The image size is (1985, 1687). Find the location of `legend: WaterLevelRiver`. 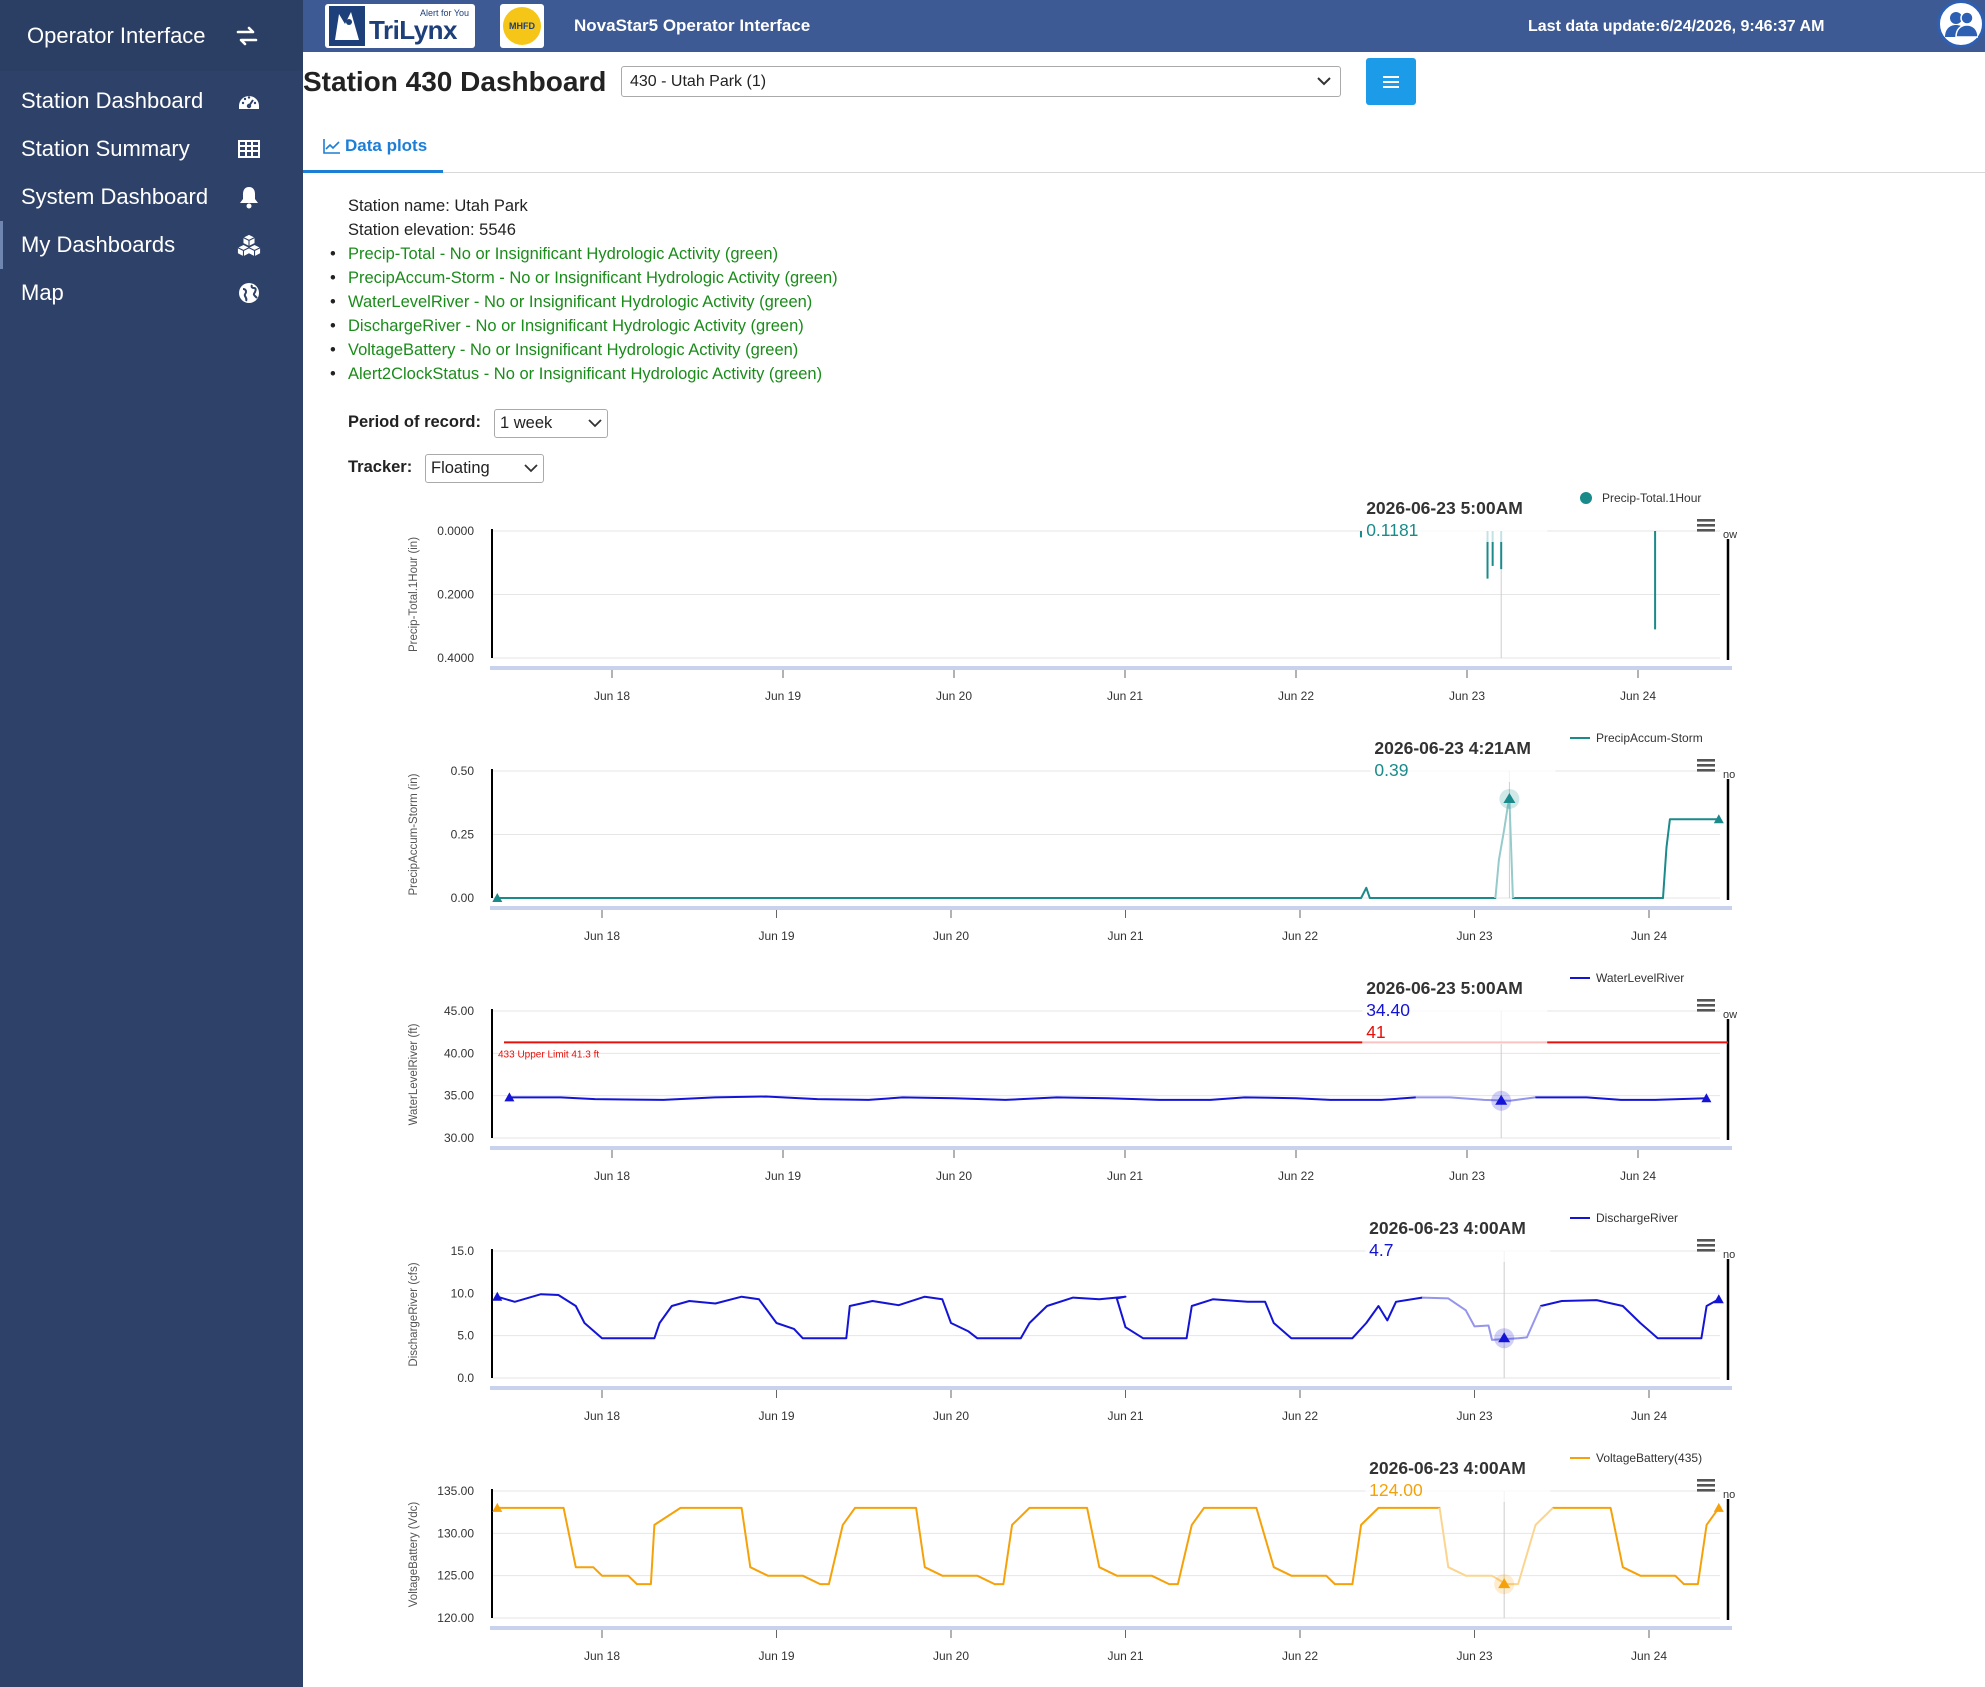

legend: WaterLevelRiver is located at coordinates (1627, 978).